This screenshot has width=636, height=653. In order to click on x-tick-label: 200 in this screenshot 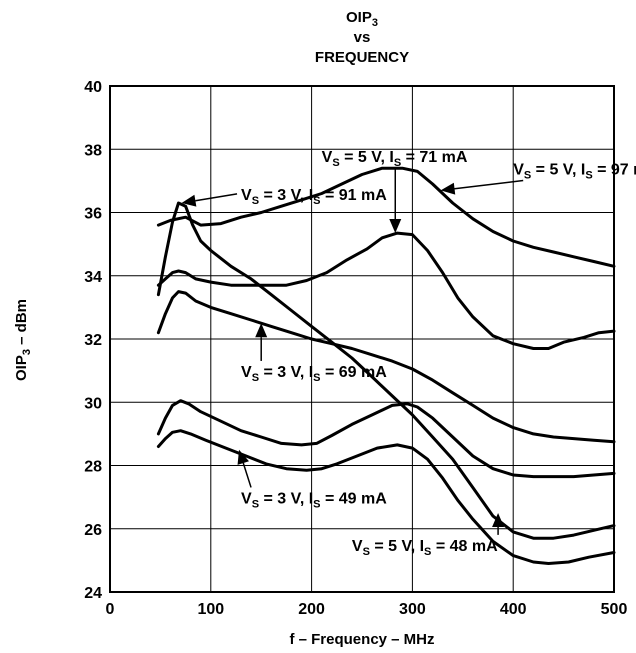, I will do `click(311, 609)`.